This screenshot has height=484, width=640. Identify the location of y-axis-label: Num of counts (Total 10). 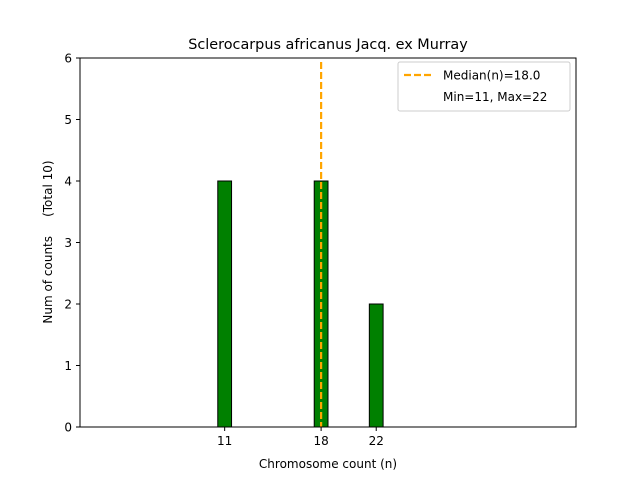
(48, 241).